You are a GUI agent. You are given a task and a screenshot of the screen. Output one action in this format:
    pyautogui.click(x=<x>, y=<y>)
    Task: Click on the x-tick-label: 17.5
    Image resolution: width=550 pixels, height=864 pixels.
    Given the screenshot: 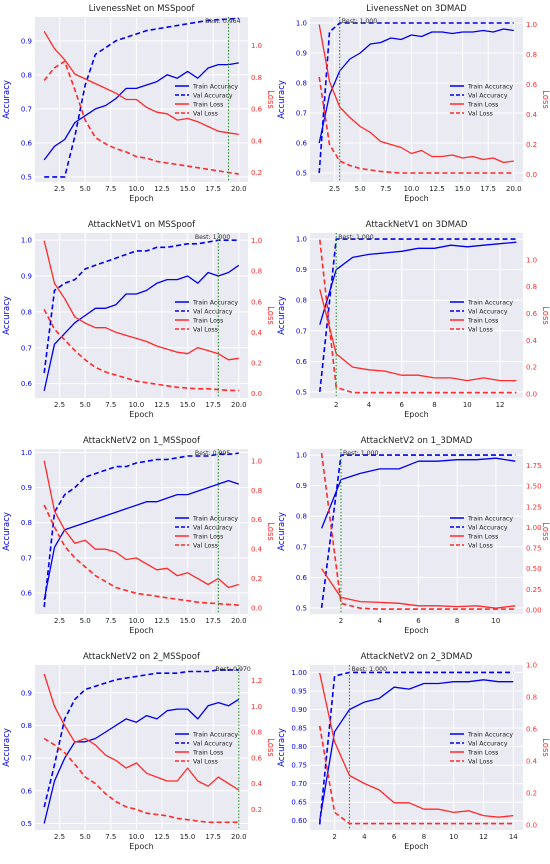 What is the action you would take?
    pyautogui.click(x=213, y=621)
    